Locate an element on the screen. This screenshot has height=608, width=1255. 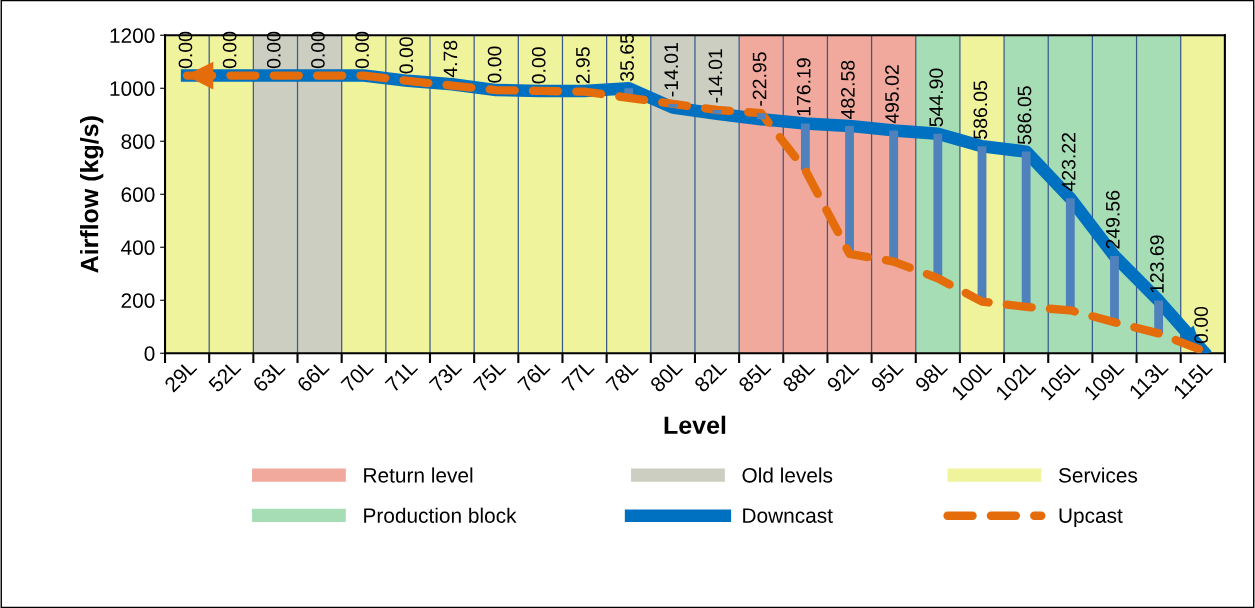
legend-label: Services is located at coordinates (1098, 475).